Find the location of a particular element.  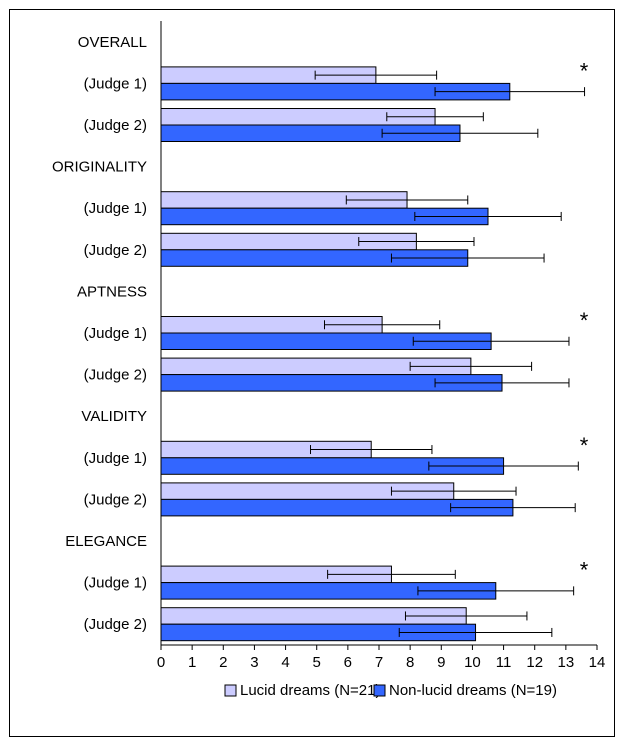

x-tick-label: 8 is located at coordinates (410, 662).